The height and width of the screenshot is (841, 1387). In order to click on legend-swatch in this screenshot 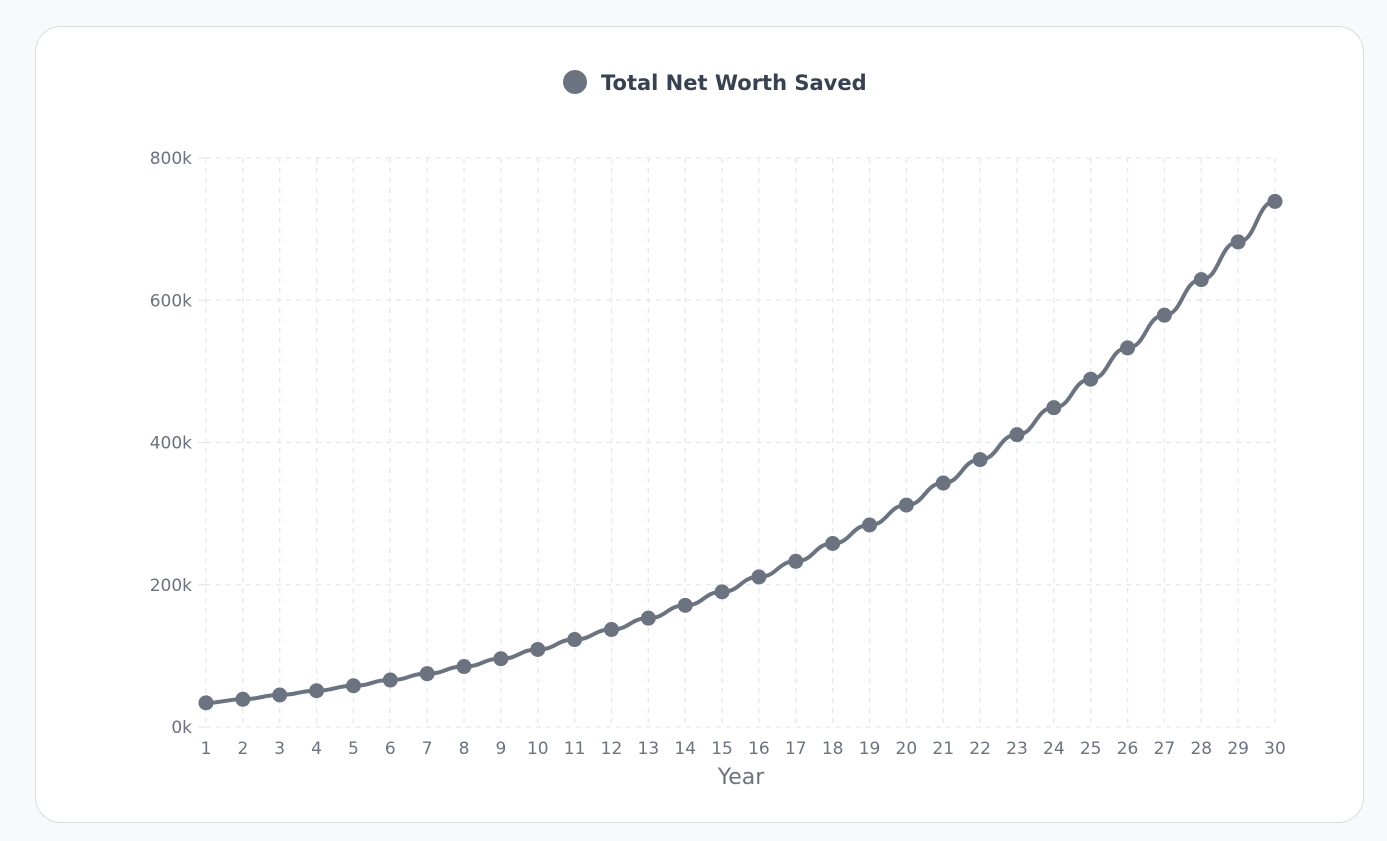, I will do `click(575, 82)`.